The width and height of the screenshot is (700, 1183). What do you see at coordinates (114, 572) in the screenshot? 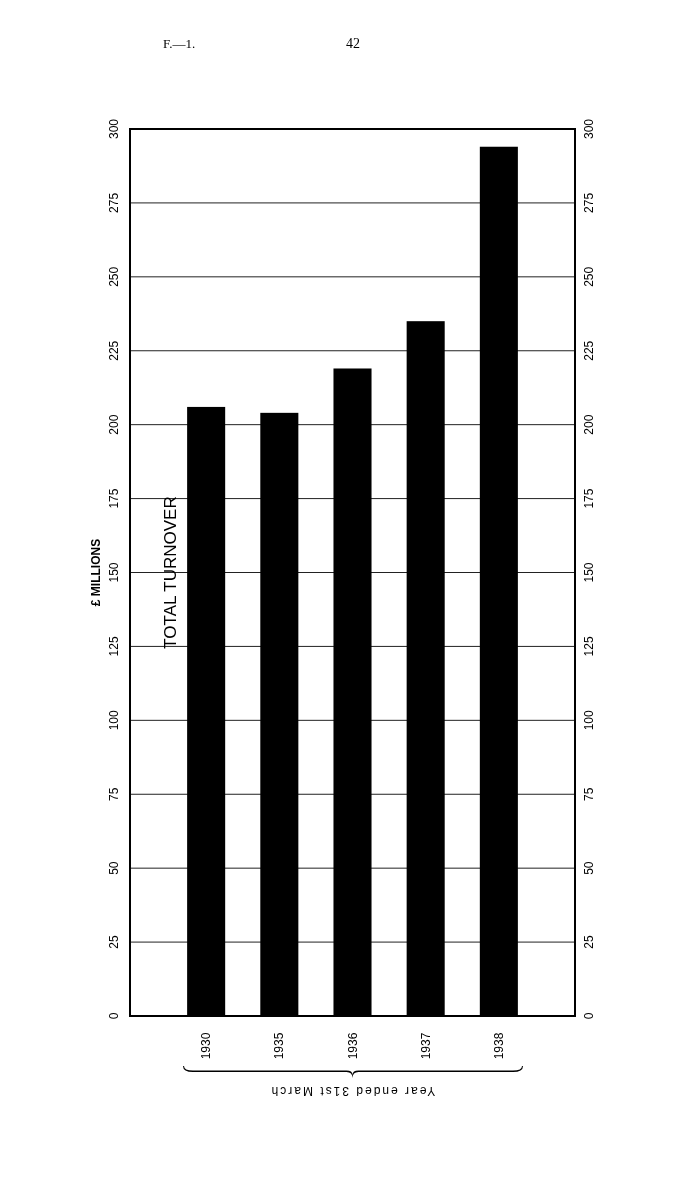
I see `y-tick-label: 150` at bounding box center [114, 572].